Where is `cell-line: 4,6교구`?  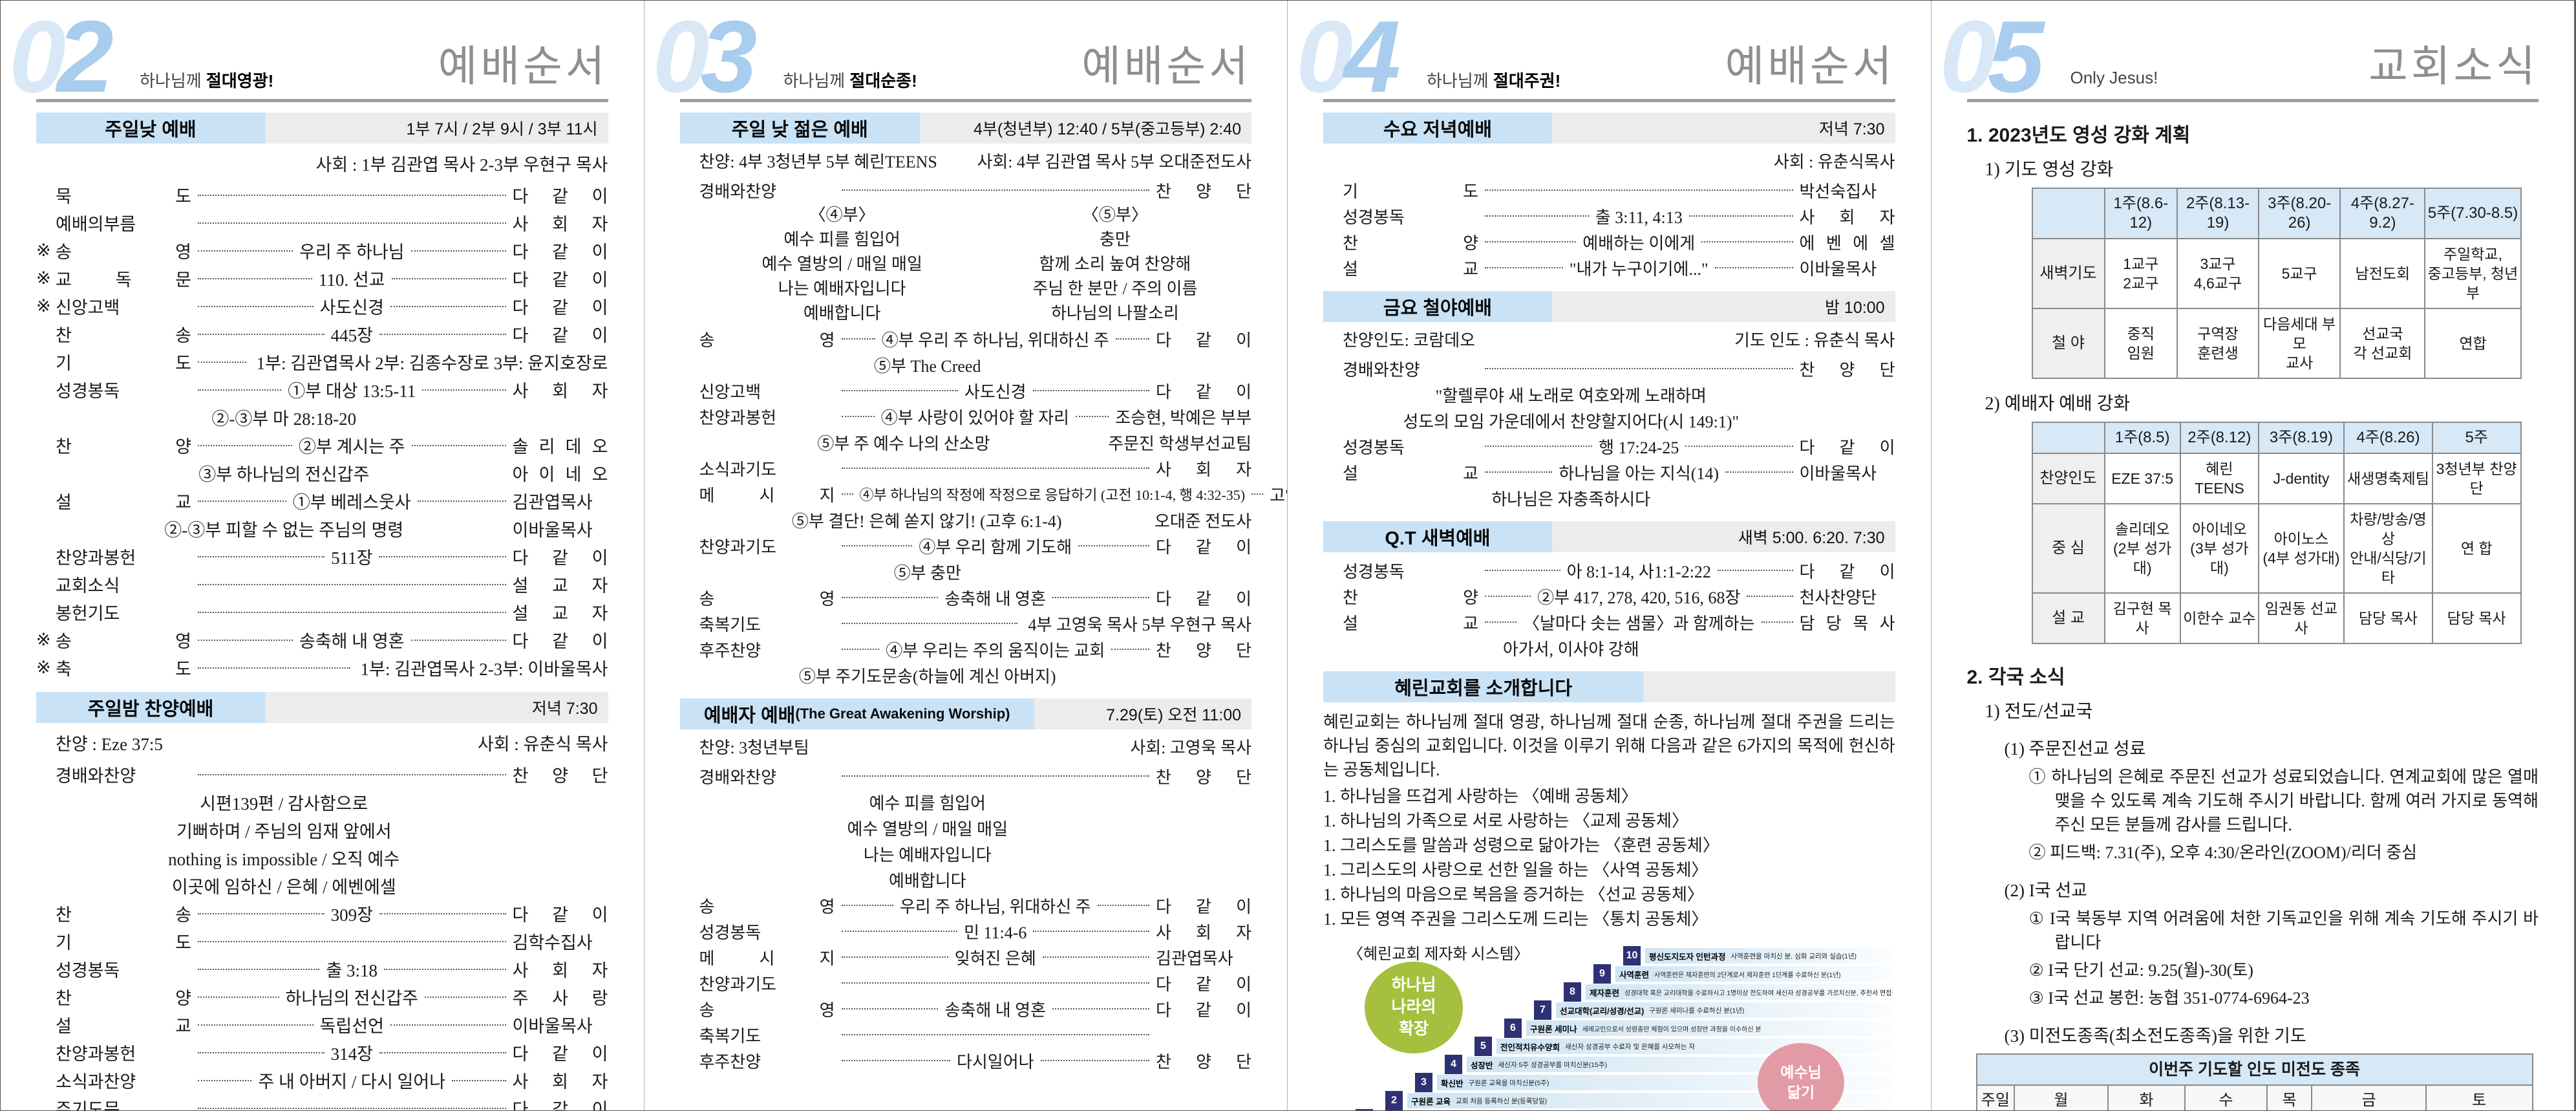
cell-line: 4,6교구 is located at coordinates (2217, 283).